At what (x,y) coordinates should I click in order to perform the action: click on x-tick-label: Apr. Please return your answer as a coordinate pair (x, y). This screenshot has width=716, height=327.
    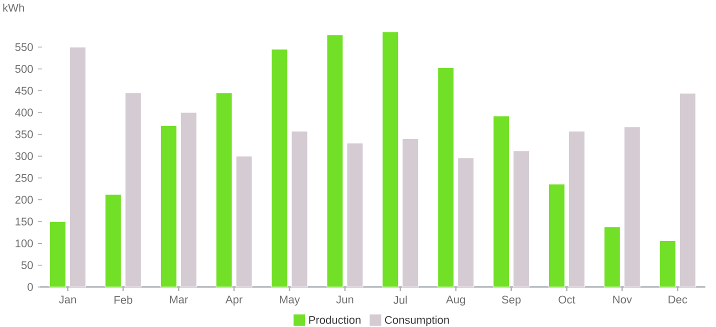
    Looking at the image, I should click on (233, 301).